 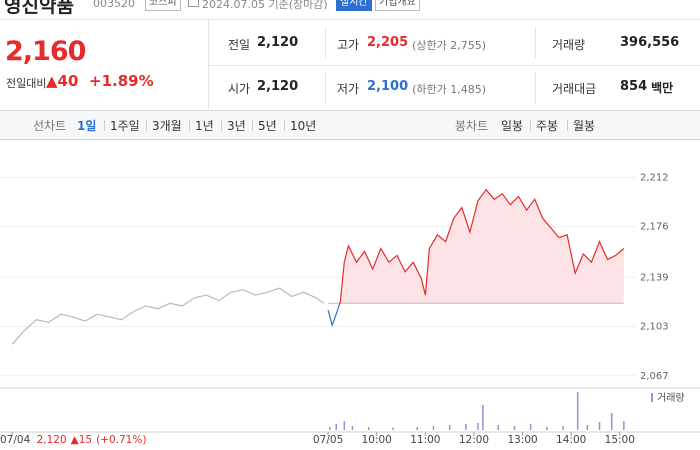 What do you see at coordinates (26, 83) in the screenshot?
I see `change-label: 전일대비` at bounding box center [26, 83].